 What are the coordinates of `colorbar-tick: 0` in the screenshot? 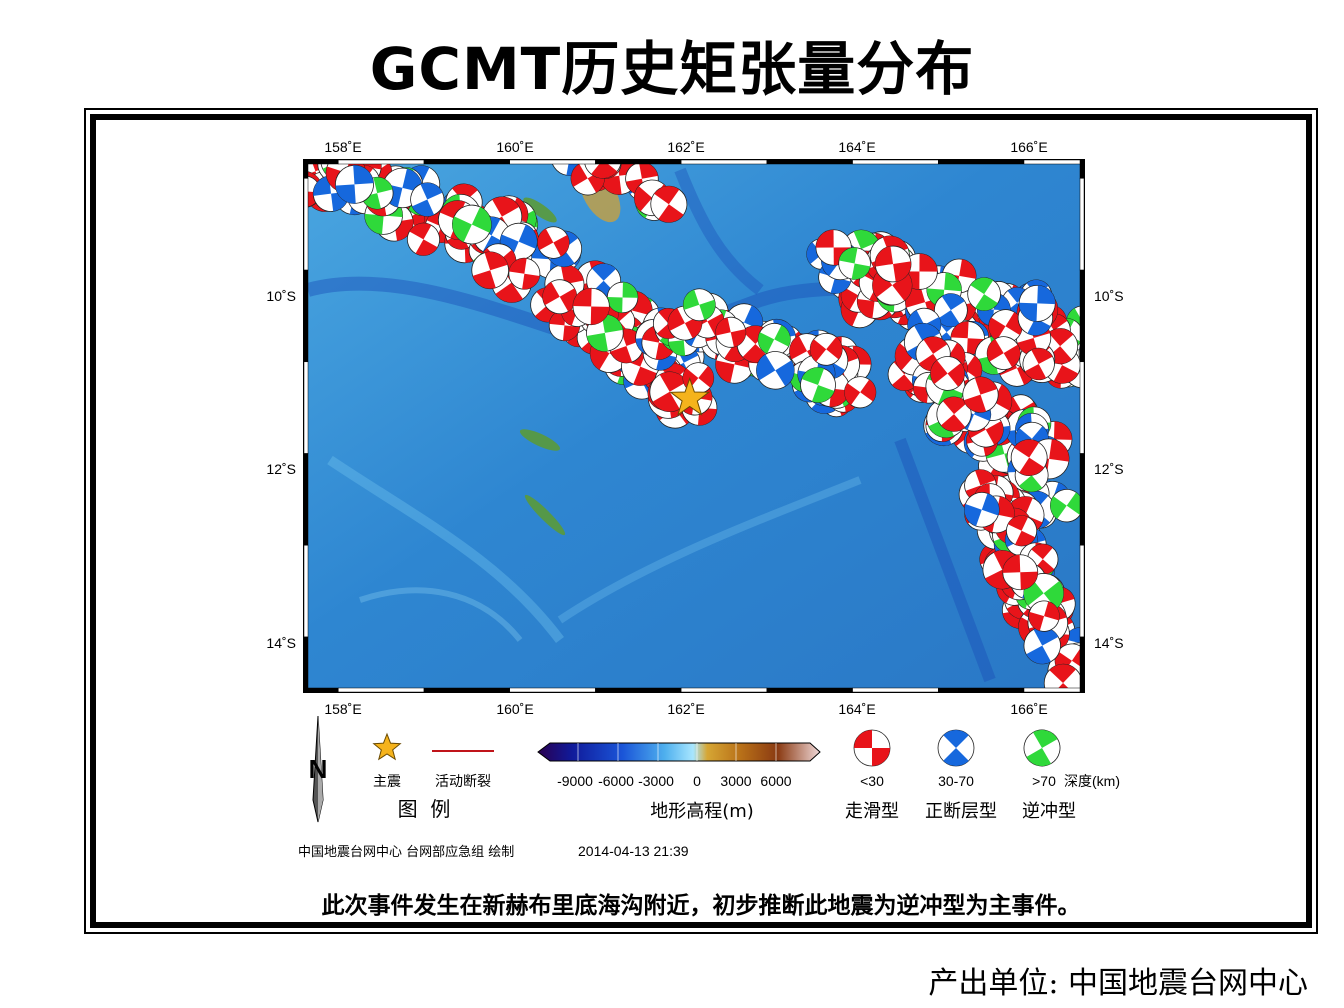 It's located at (697, 781).